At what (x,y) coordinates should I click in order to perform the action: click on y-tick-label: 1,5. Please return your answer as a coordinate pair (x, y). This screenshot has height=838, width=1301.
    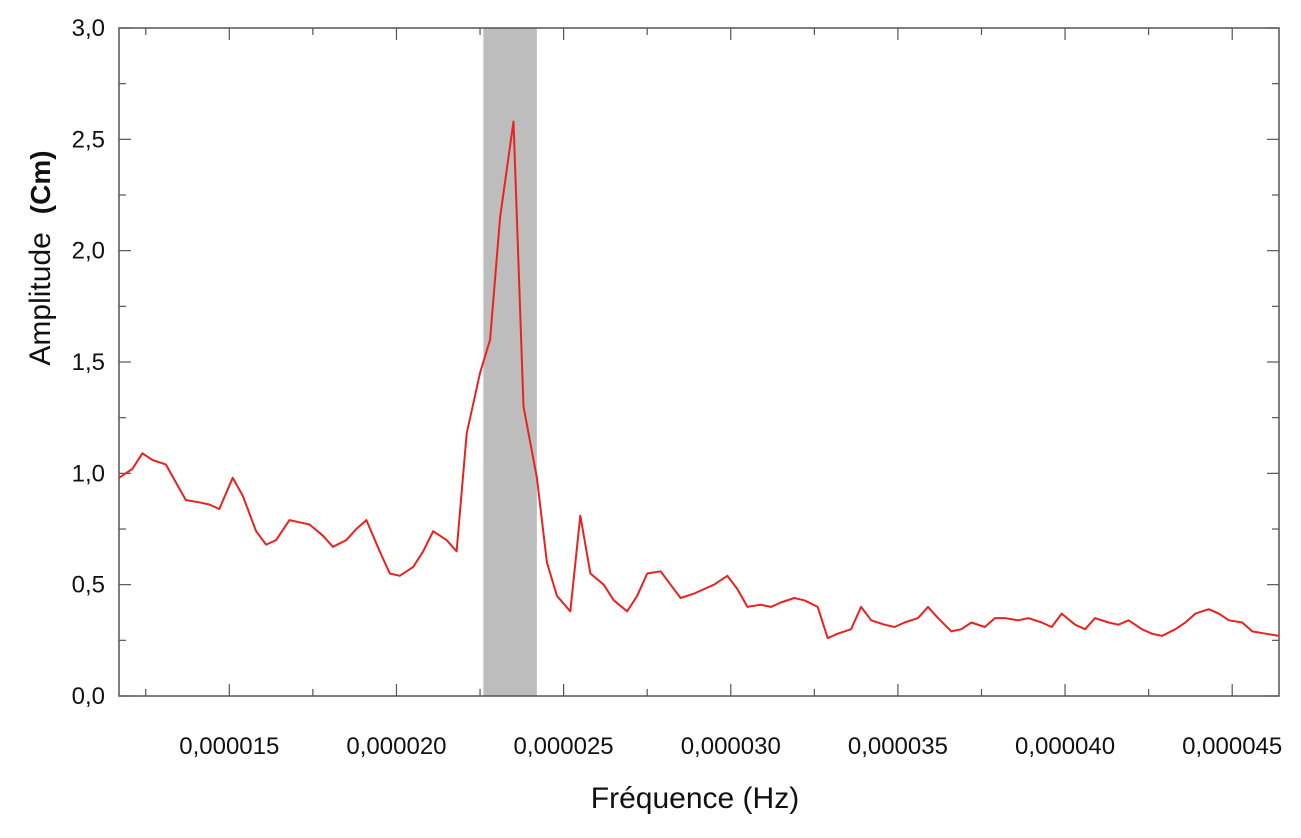
    Looking at the image, I should click on (88, 362).